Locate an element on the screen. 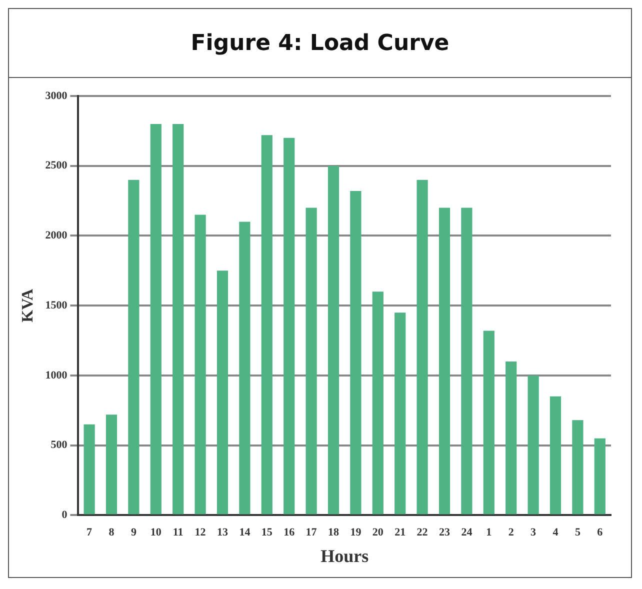 The image size is (642, 589). x-tick-label: 15 is located at coordinates (267, 532).